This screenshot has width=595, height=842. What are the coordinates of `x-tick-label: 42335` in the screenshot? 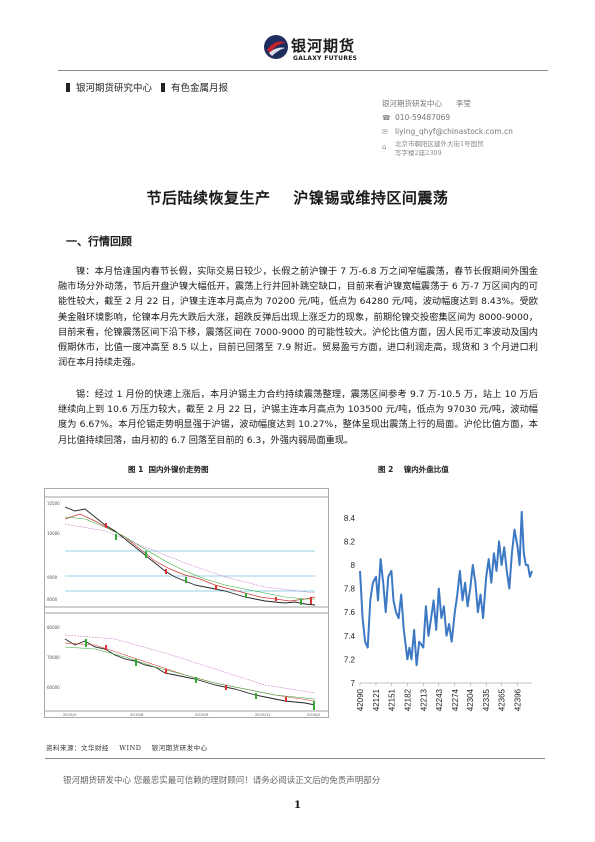 It's located at (486, 699).